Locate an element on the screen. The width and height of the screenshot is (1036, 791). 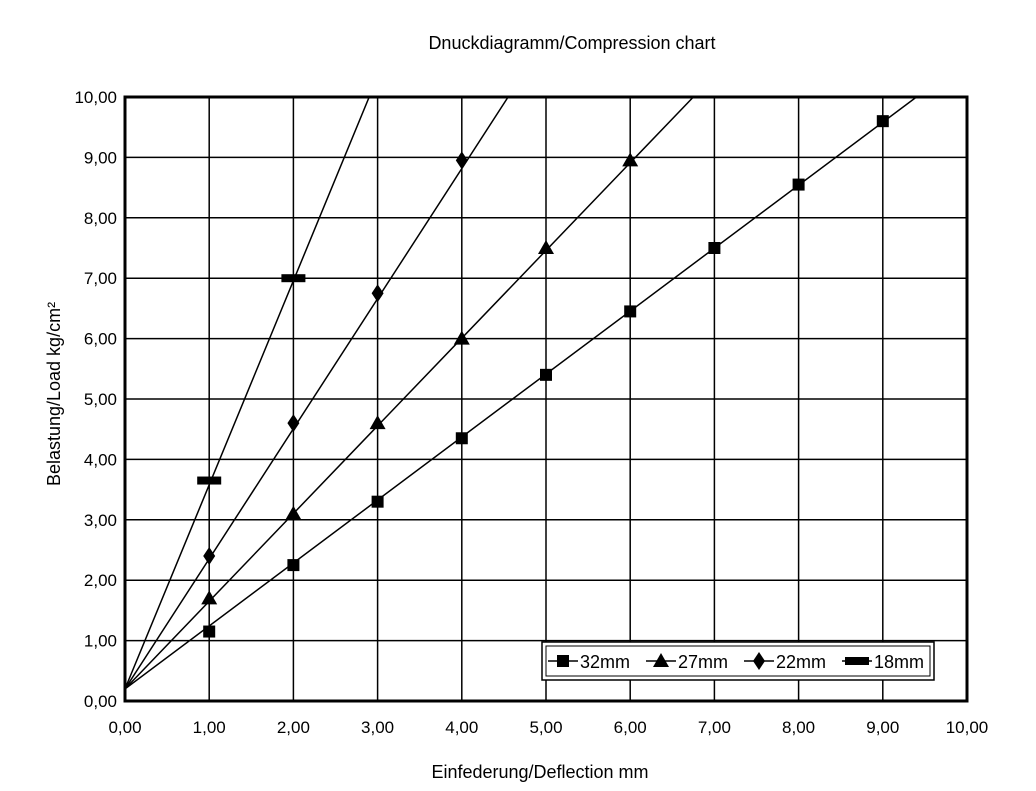
legend-marker-22mm is located at coordinates (759, 661).